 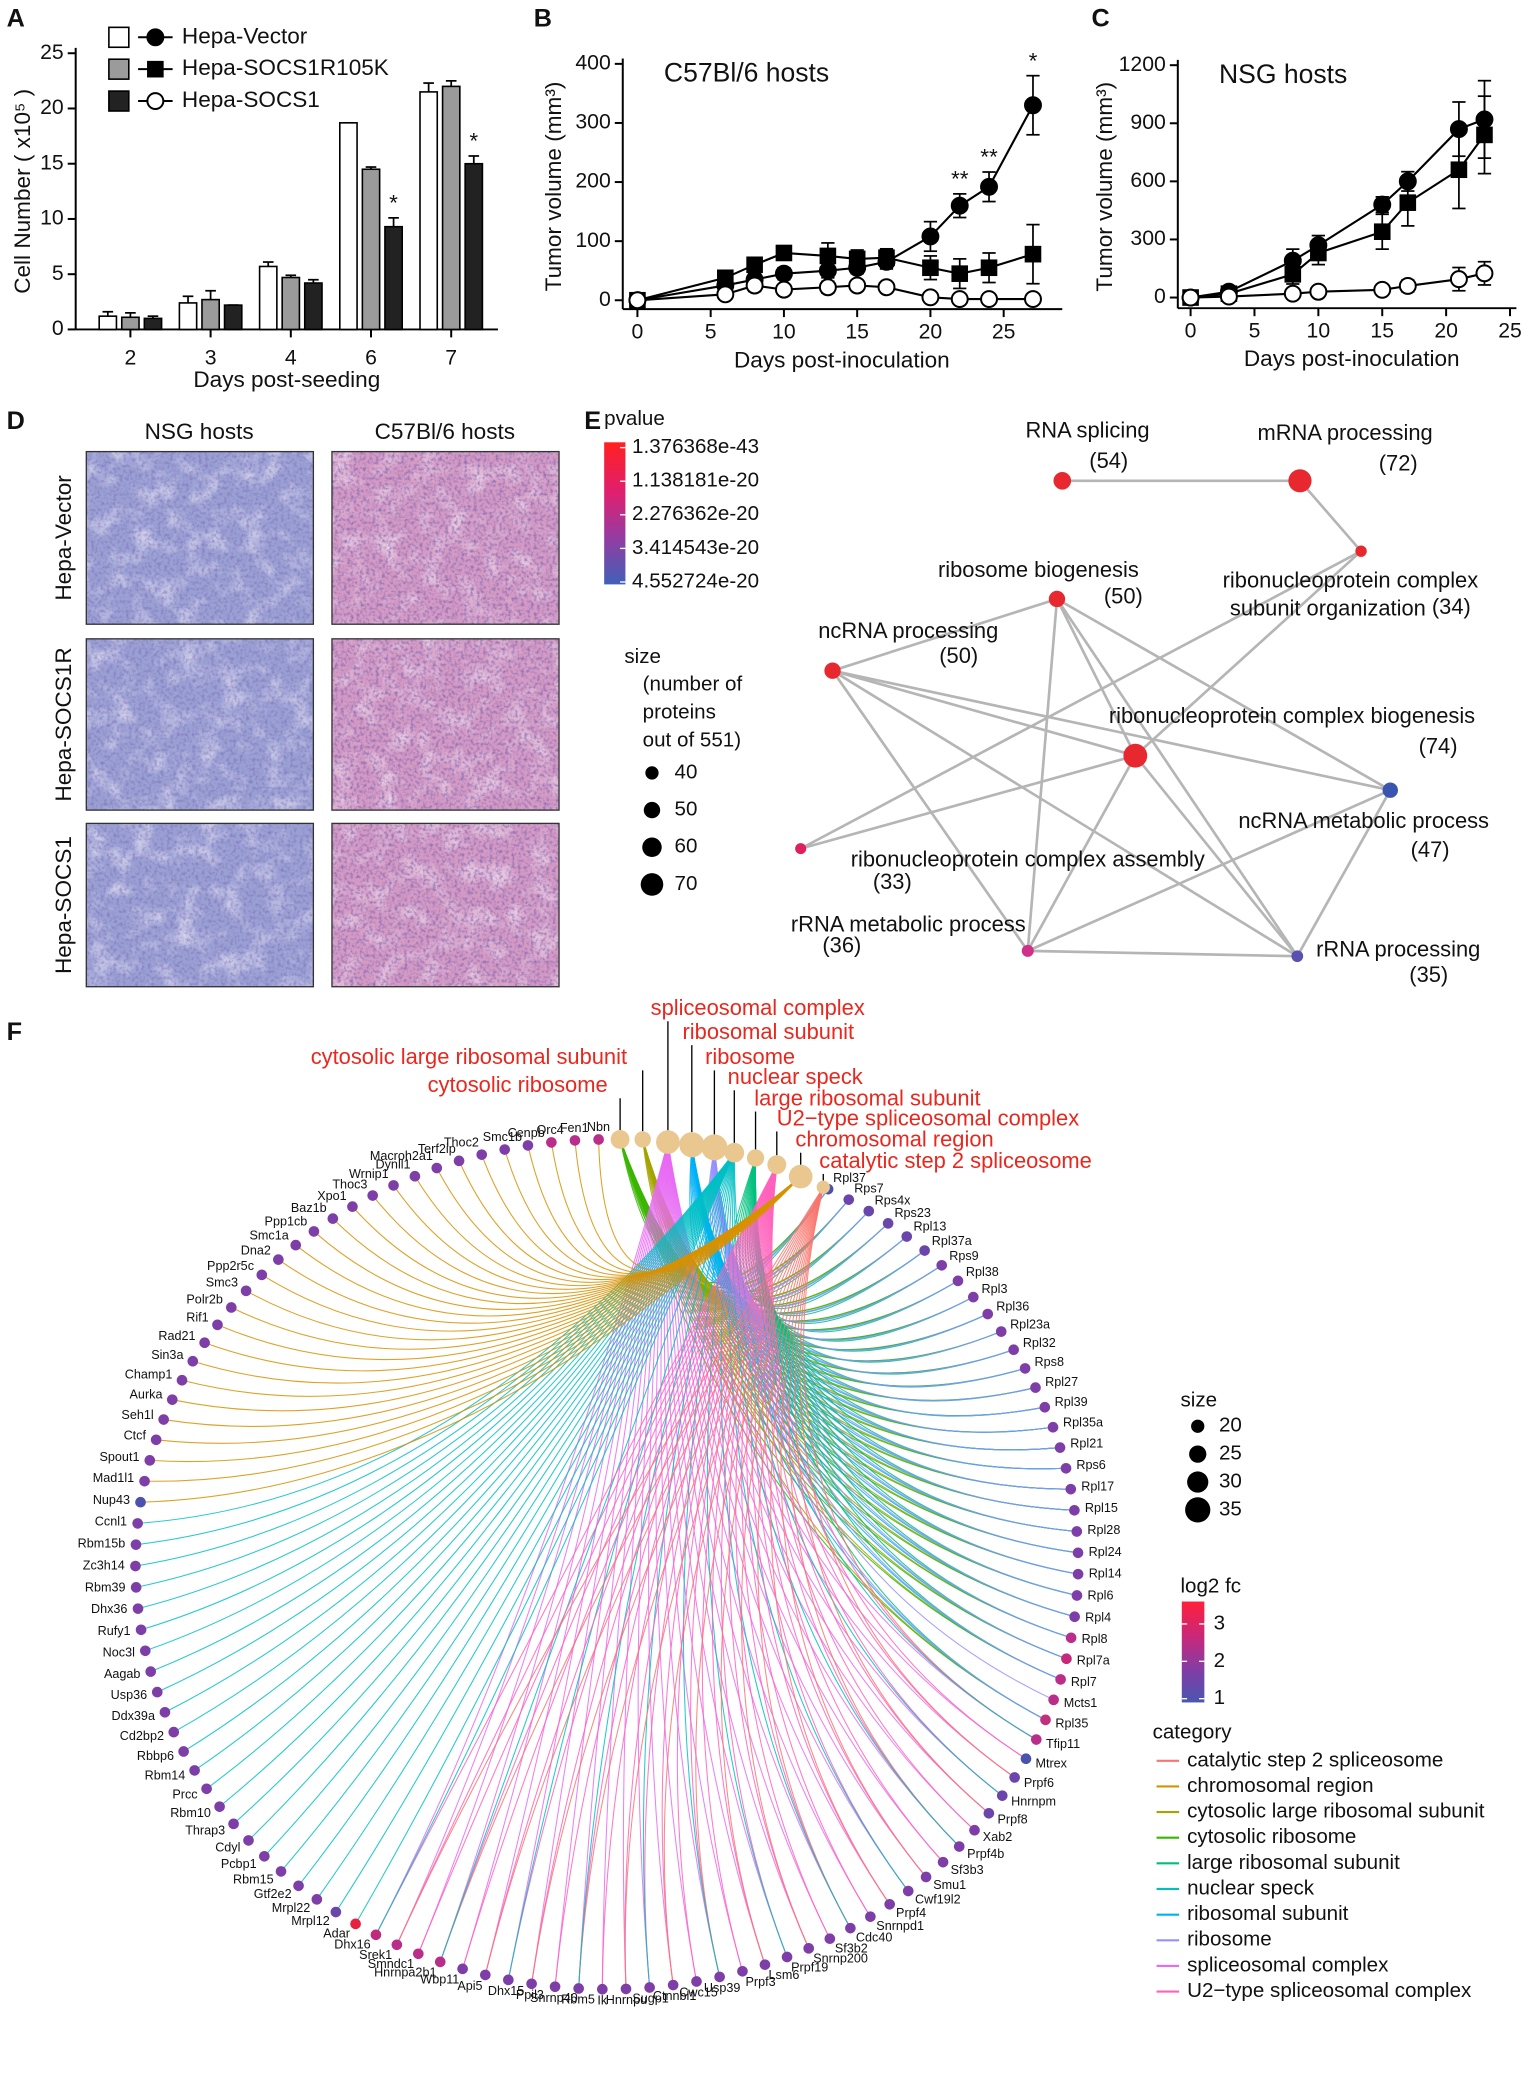 What do you see at coordinates (1219, 1622) in the screenshot?
I see `colorbar-label: 3` at bounding box center [1219, 1622].